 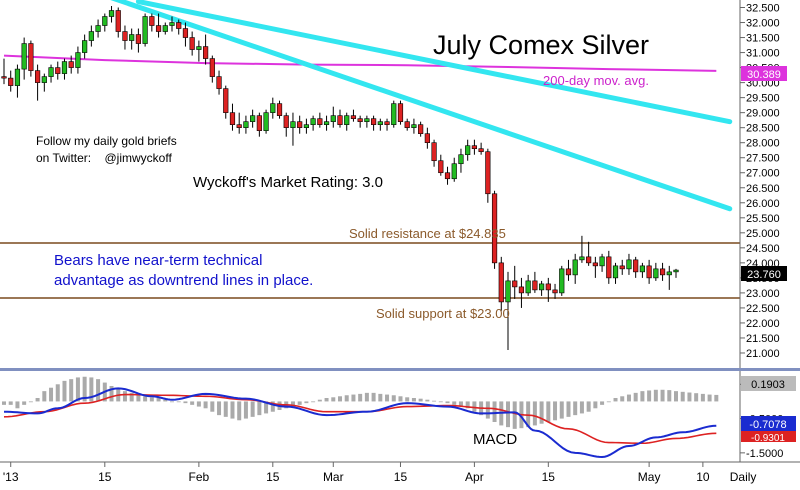 What do you see at coordinates (549, 477) in the screenshot?
I see `time-tick-label: 15` at bounding box center [549, 477].